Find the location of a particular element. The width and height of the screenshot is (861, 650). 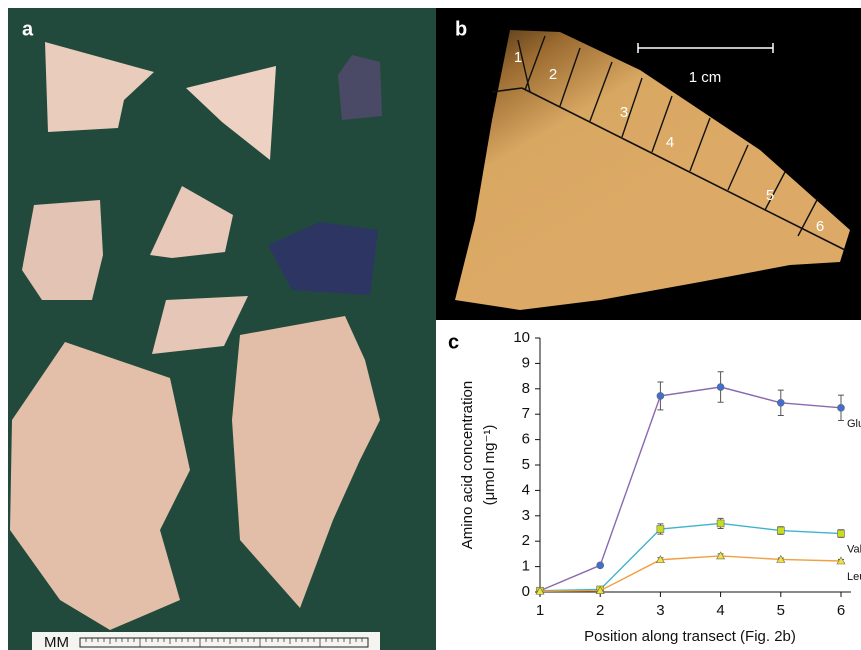

segment-number: 3 is located at coordinates (624, 112).